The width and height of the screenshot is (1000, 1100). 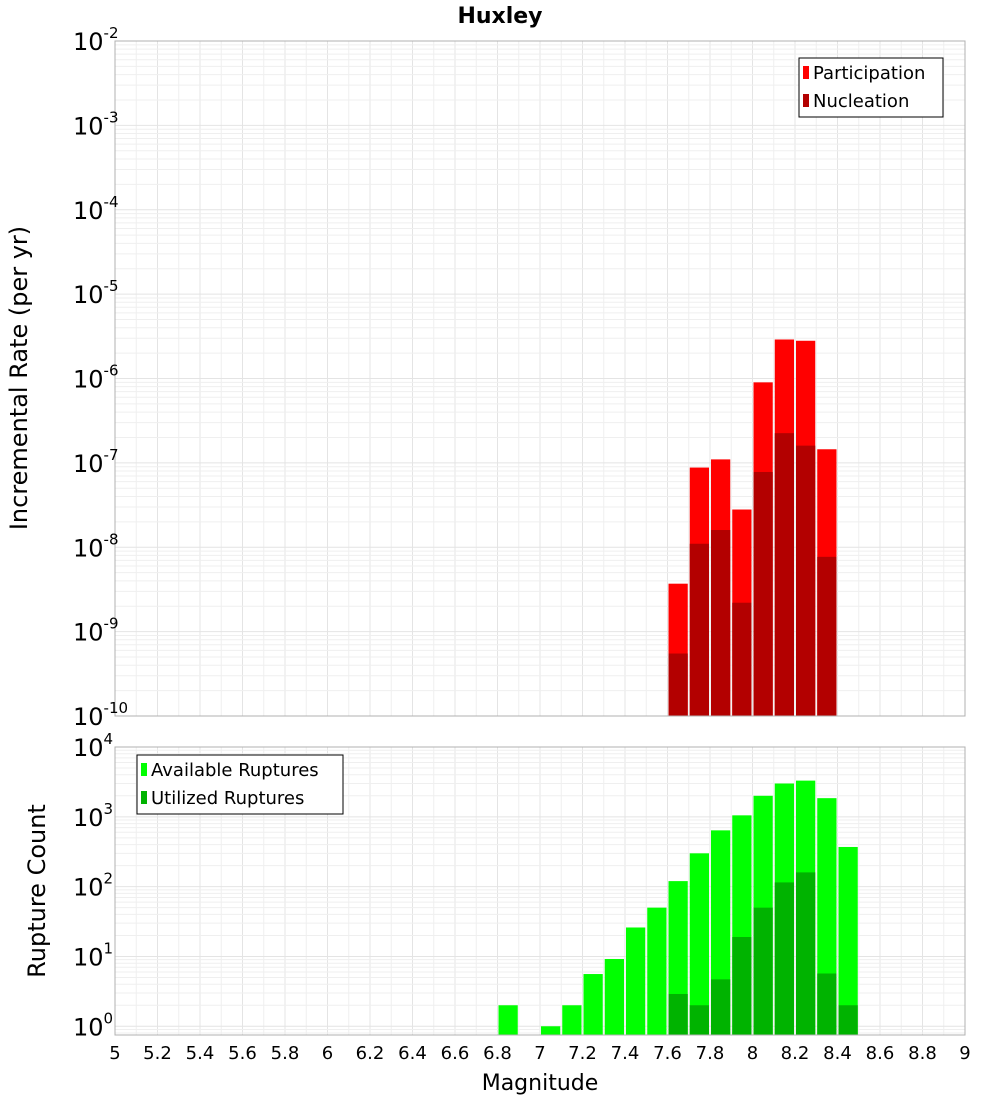 I want to click on top-y-ticks: 10-210-310-410-510-610-710-810-910-10, so click(x=100, y=377).